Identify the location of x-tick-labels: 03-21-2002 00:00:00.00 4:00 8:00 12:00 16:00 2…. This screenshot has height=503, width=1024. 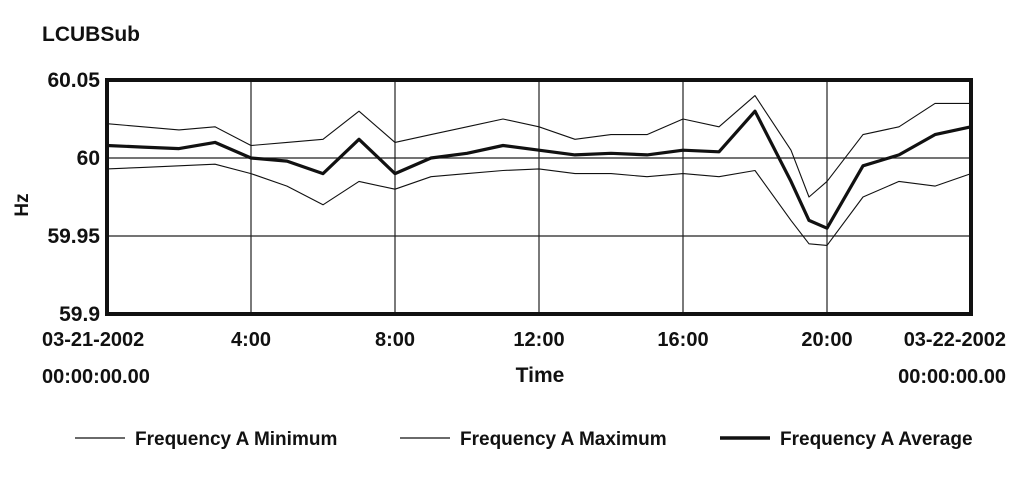
(524, 358).